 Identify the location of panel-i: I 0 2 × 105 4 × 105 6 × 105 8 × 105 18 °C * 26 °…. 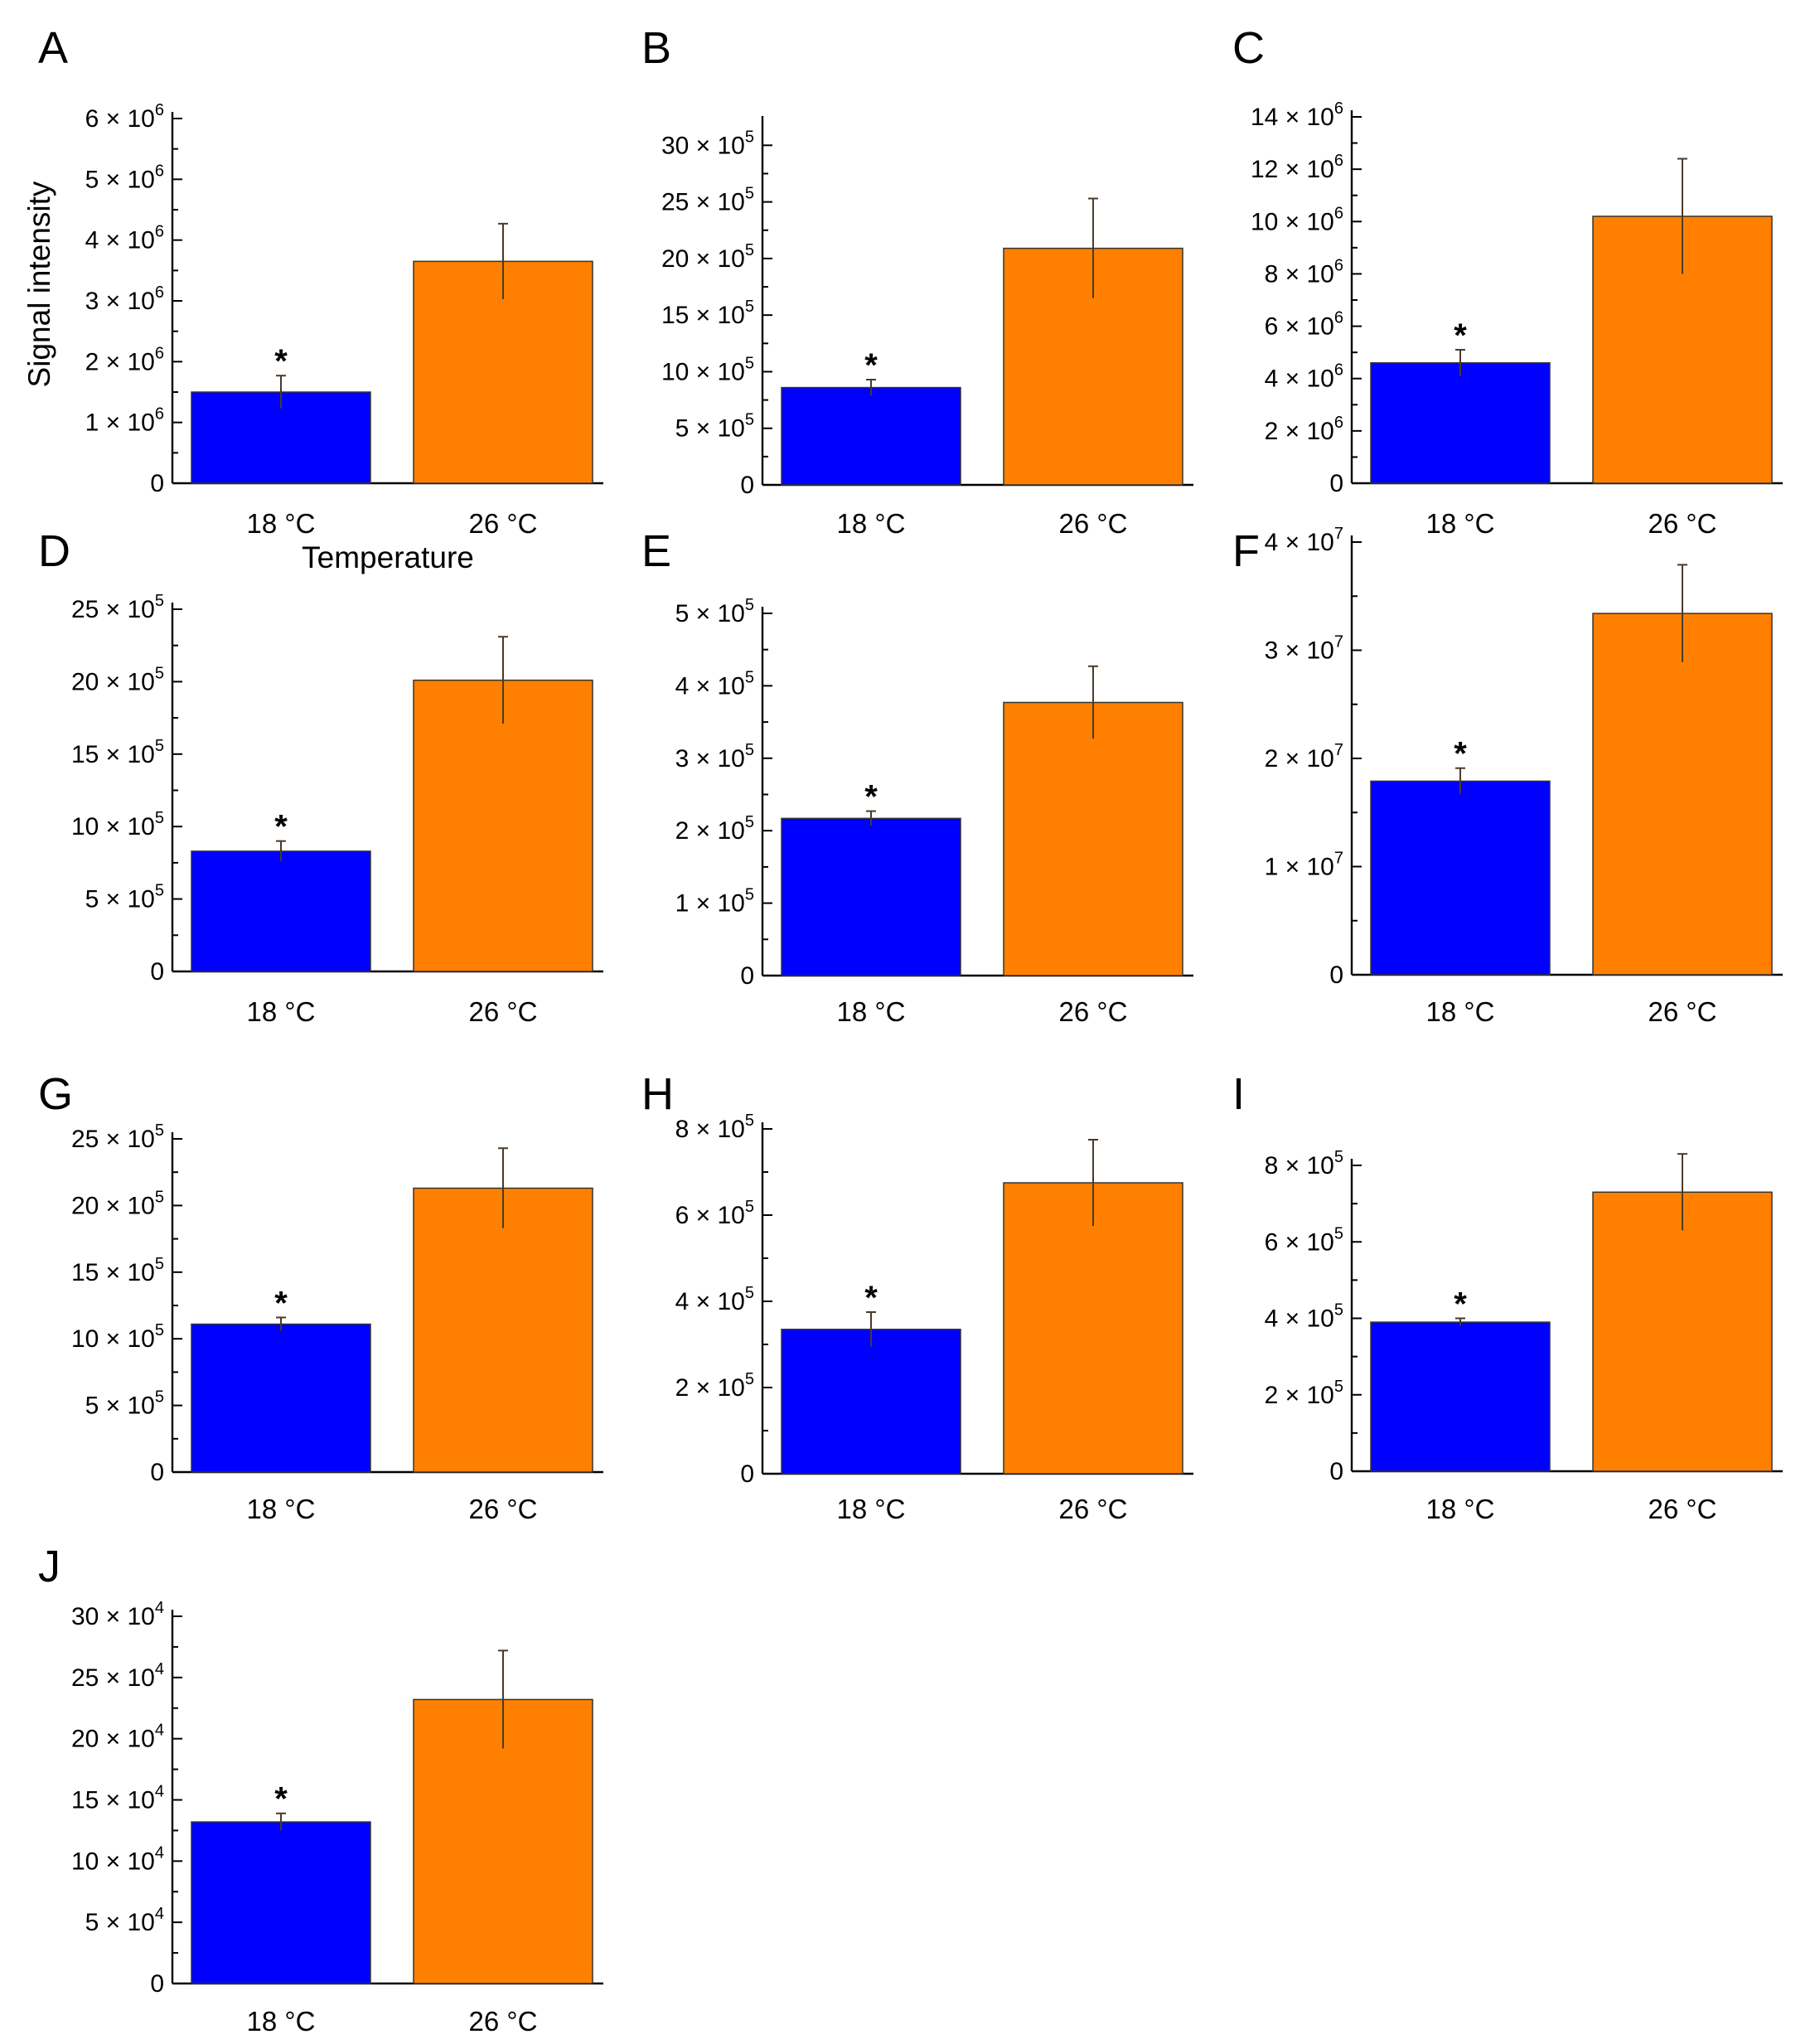
(1507, 1296).